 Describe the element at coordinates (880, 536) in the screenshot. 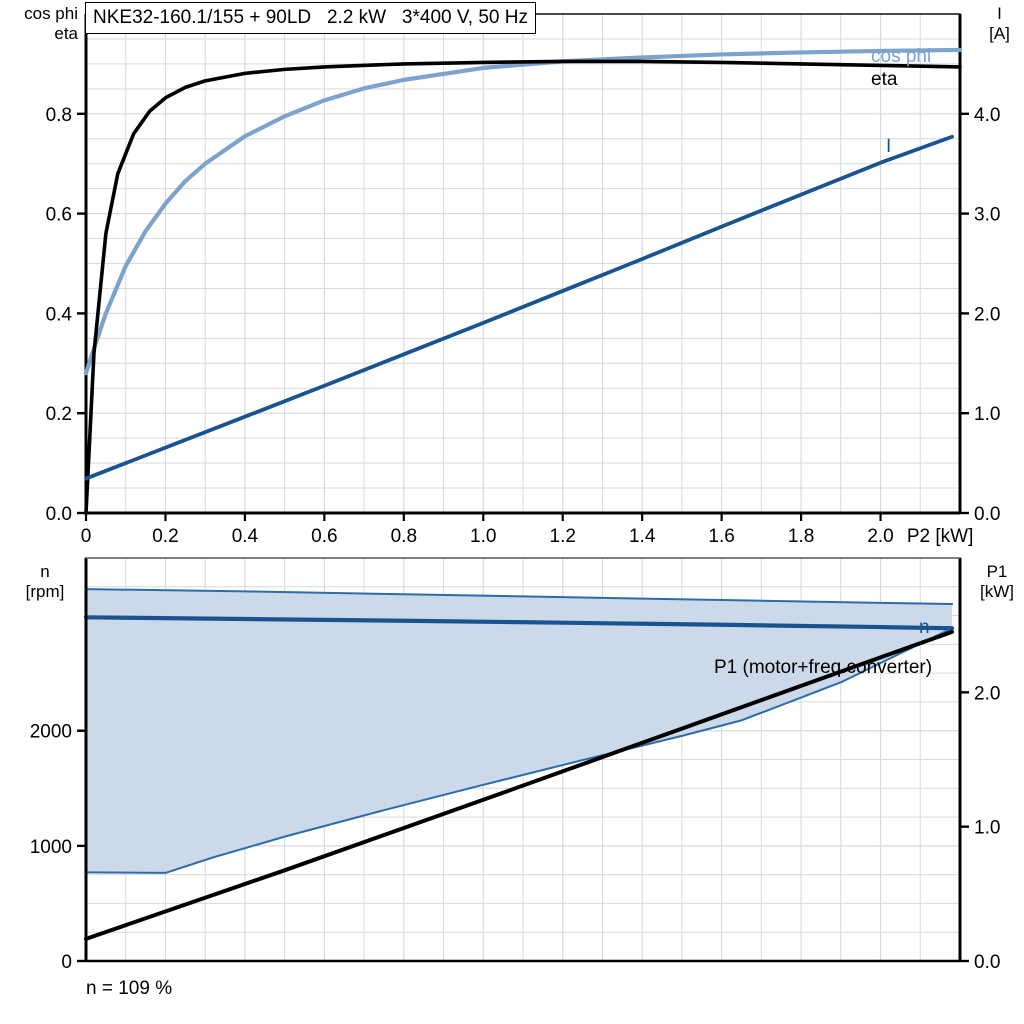

I see `top-x-tick: 2.0` at that location.